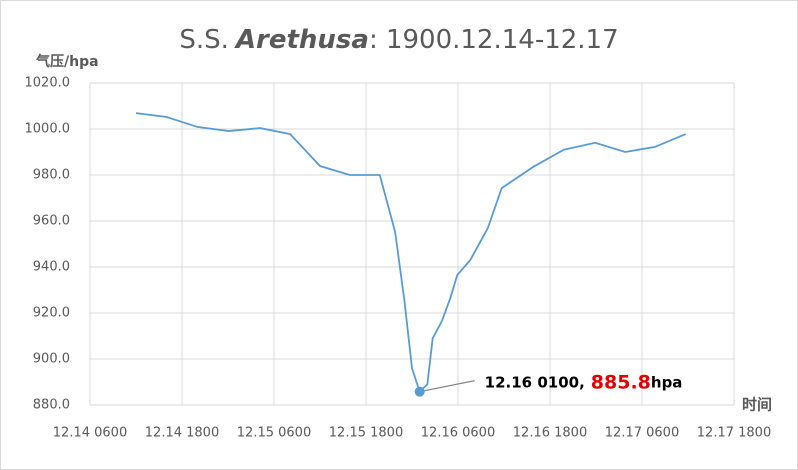  I want to click on y-tick-label: 960.0, so click(51, 221).